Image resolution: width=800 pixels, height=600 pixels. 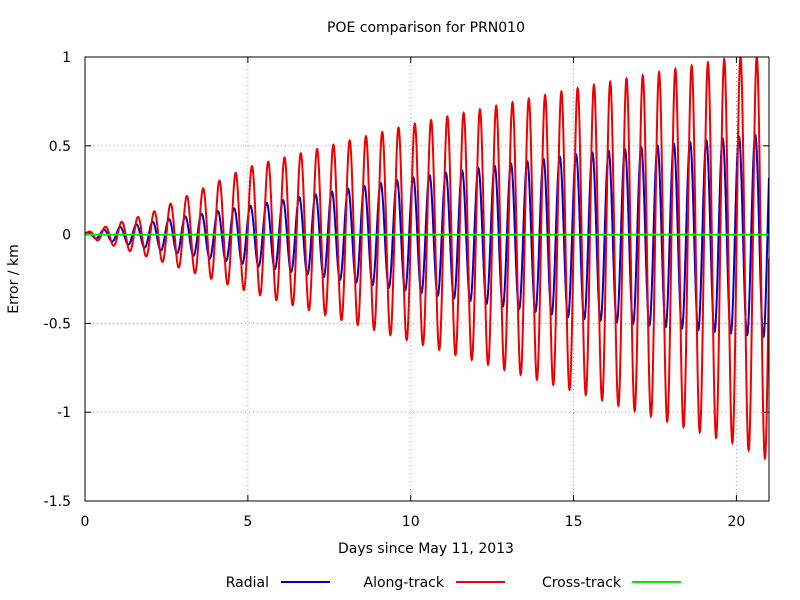 What do you see at coordinates (247, 522) in the screenshot?
I see `x-tick-label: 5` at bounding box center [247, 522].